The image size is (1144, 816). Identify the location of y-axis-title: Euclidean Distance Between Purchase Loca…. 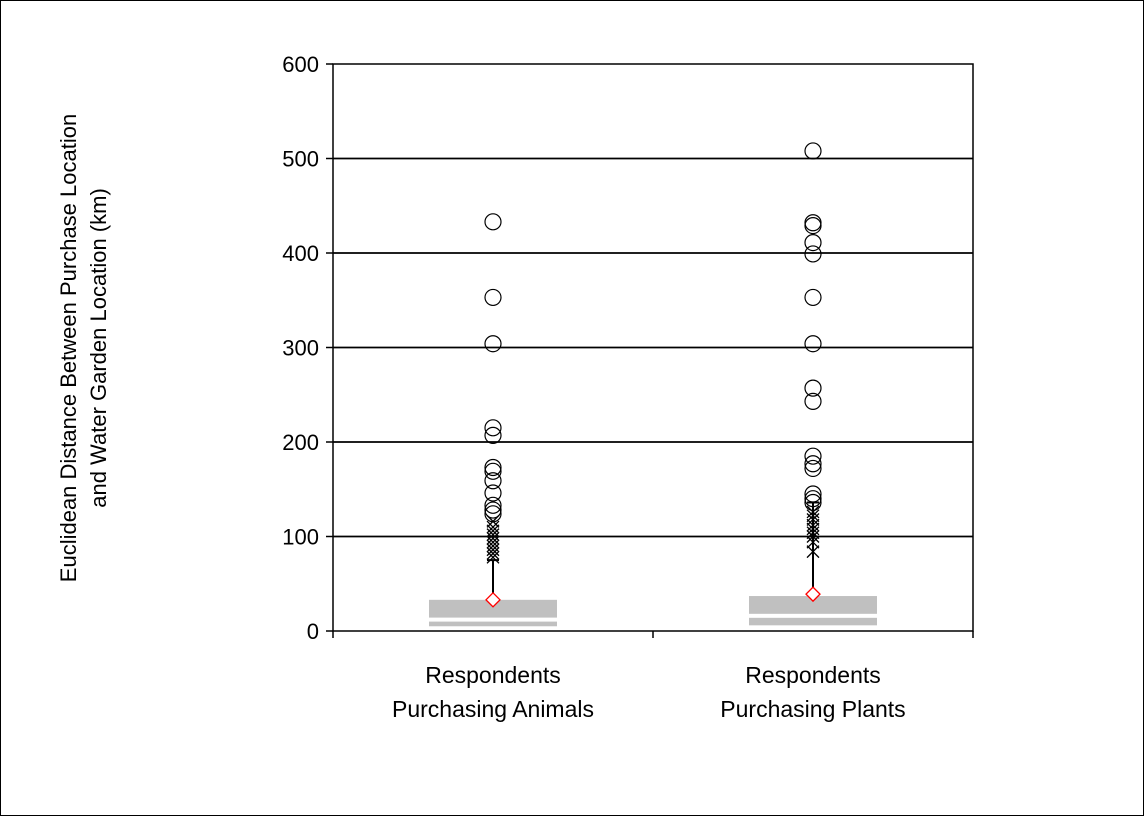
(83, 348).